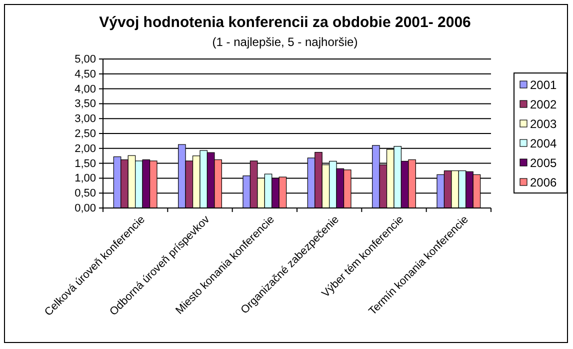 The height and width of the screenshot is (349, 573). Describe the element at coordinates (544, 163) in the screenshot. I see `legend-label: 2005` at that location.